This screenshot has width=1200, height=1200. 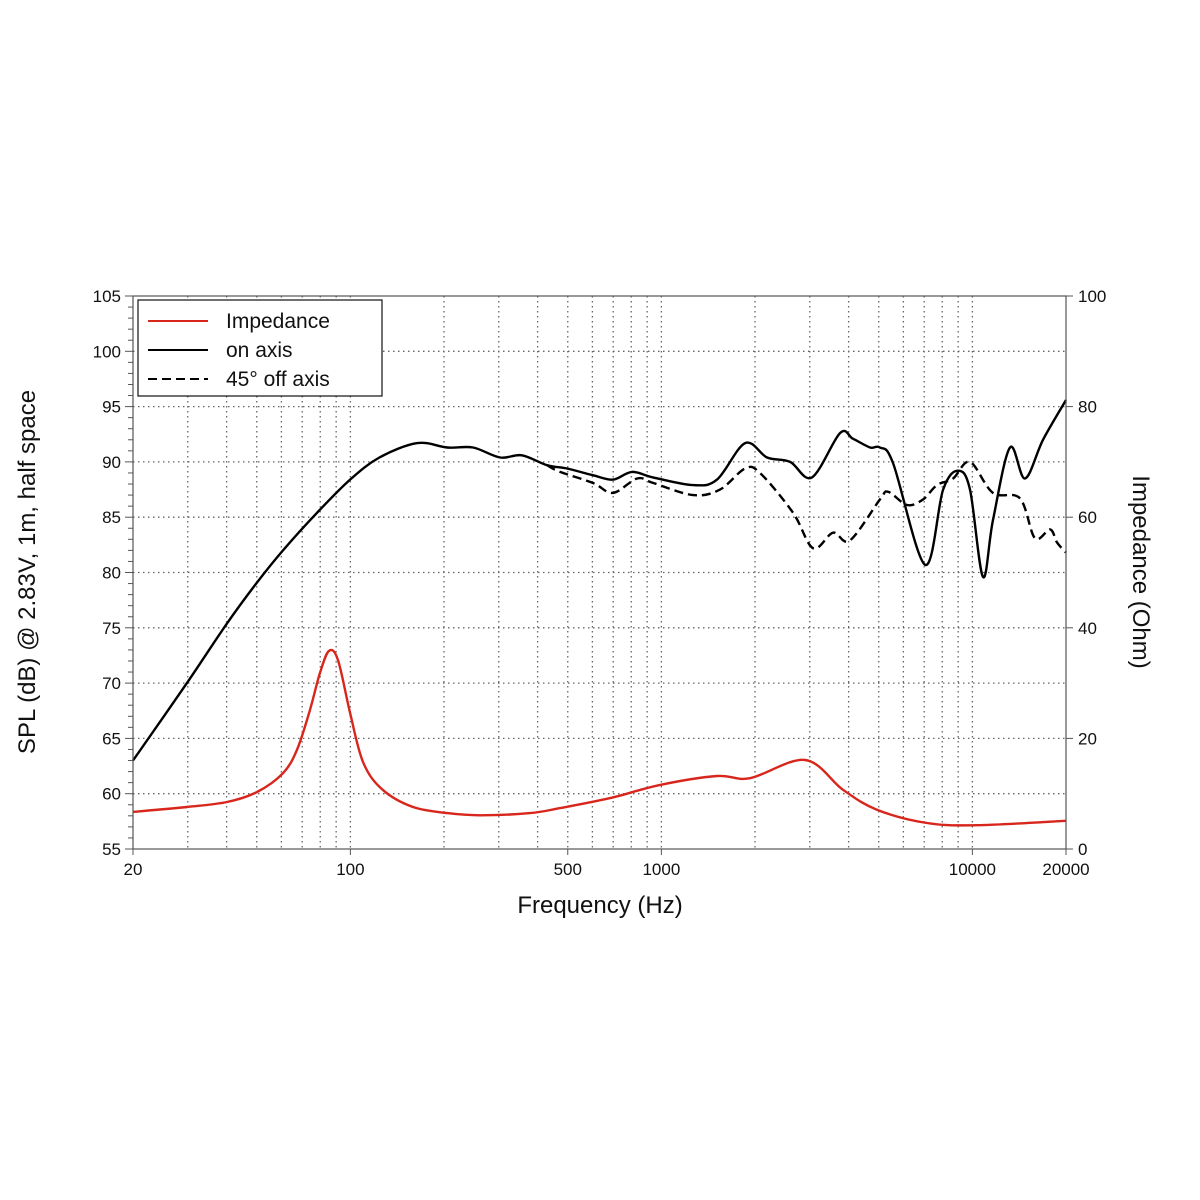 I want to click on y-tick-label: 100, so click(x=107, y=351).